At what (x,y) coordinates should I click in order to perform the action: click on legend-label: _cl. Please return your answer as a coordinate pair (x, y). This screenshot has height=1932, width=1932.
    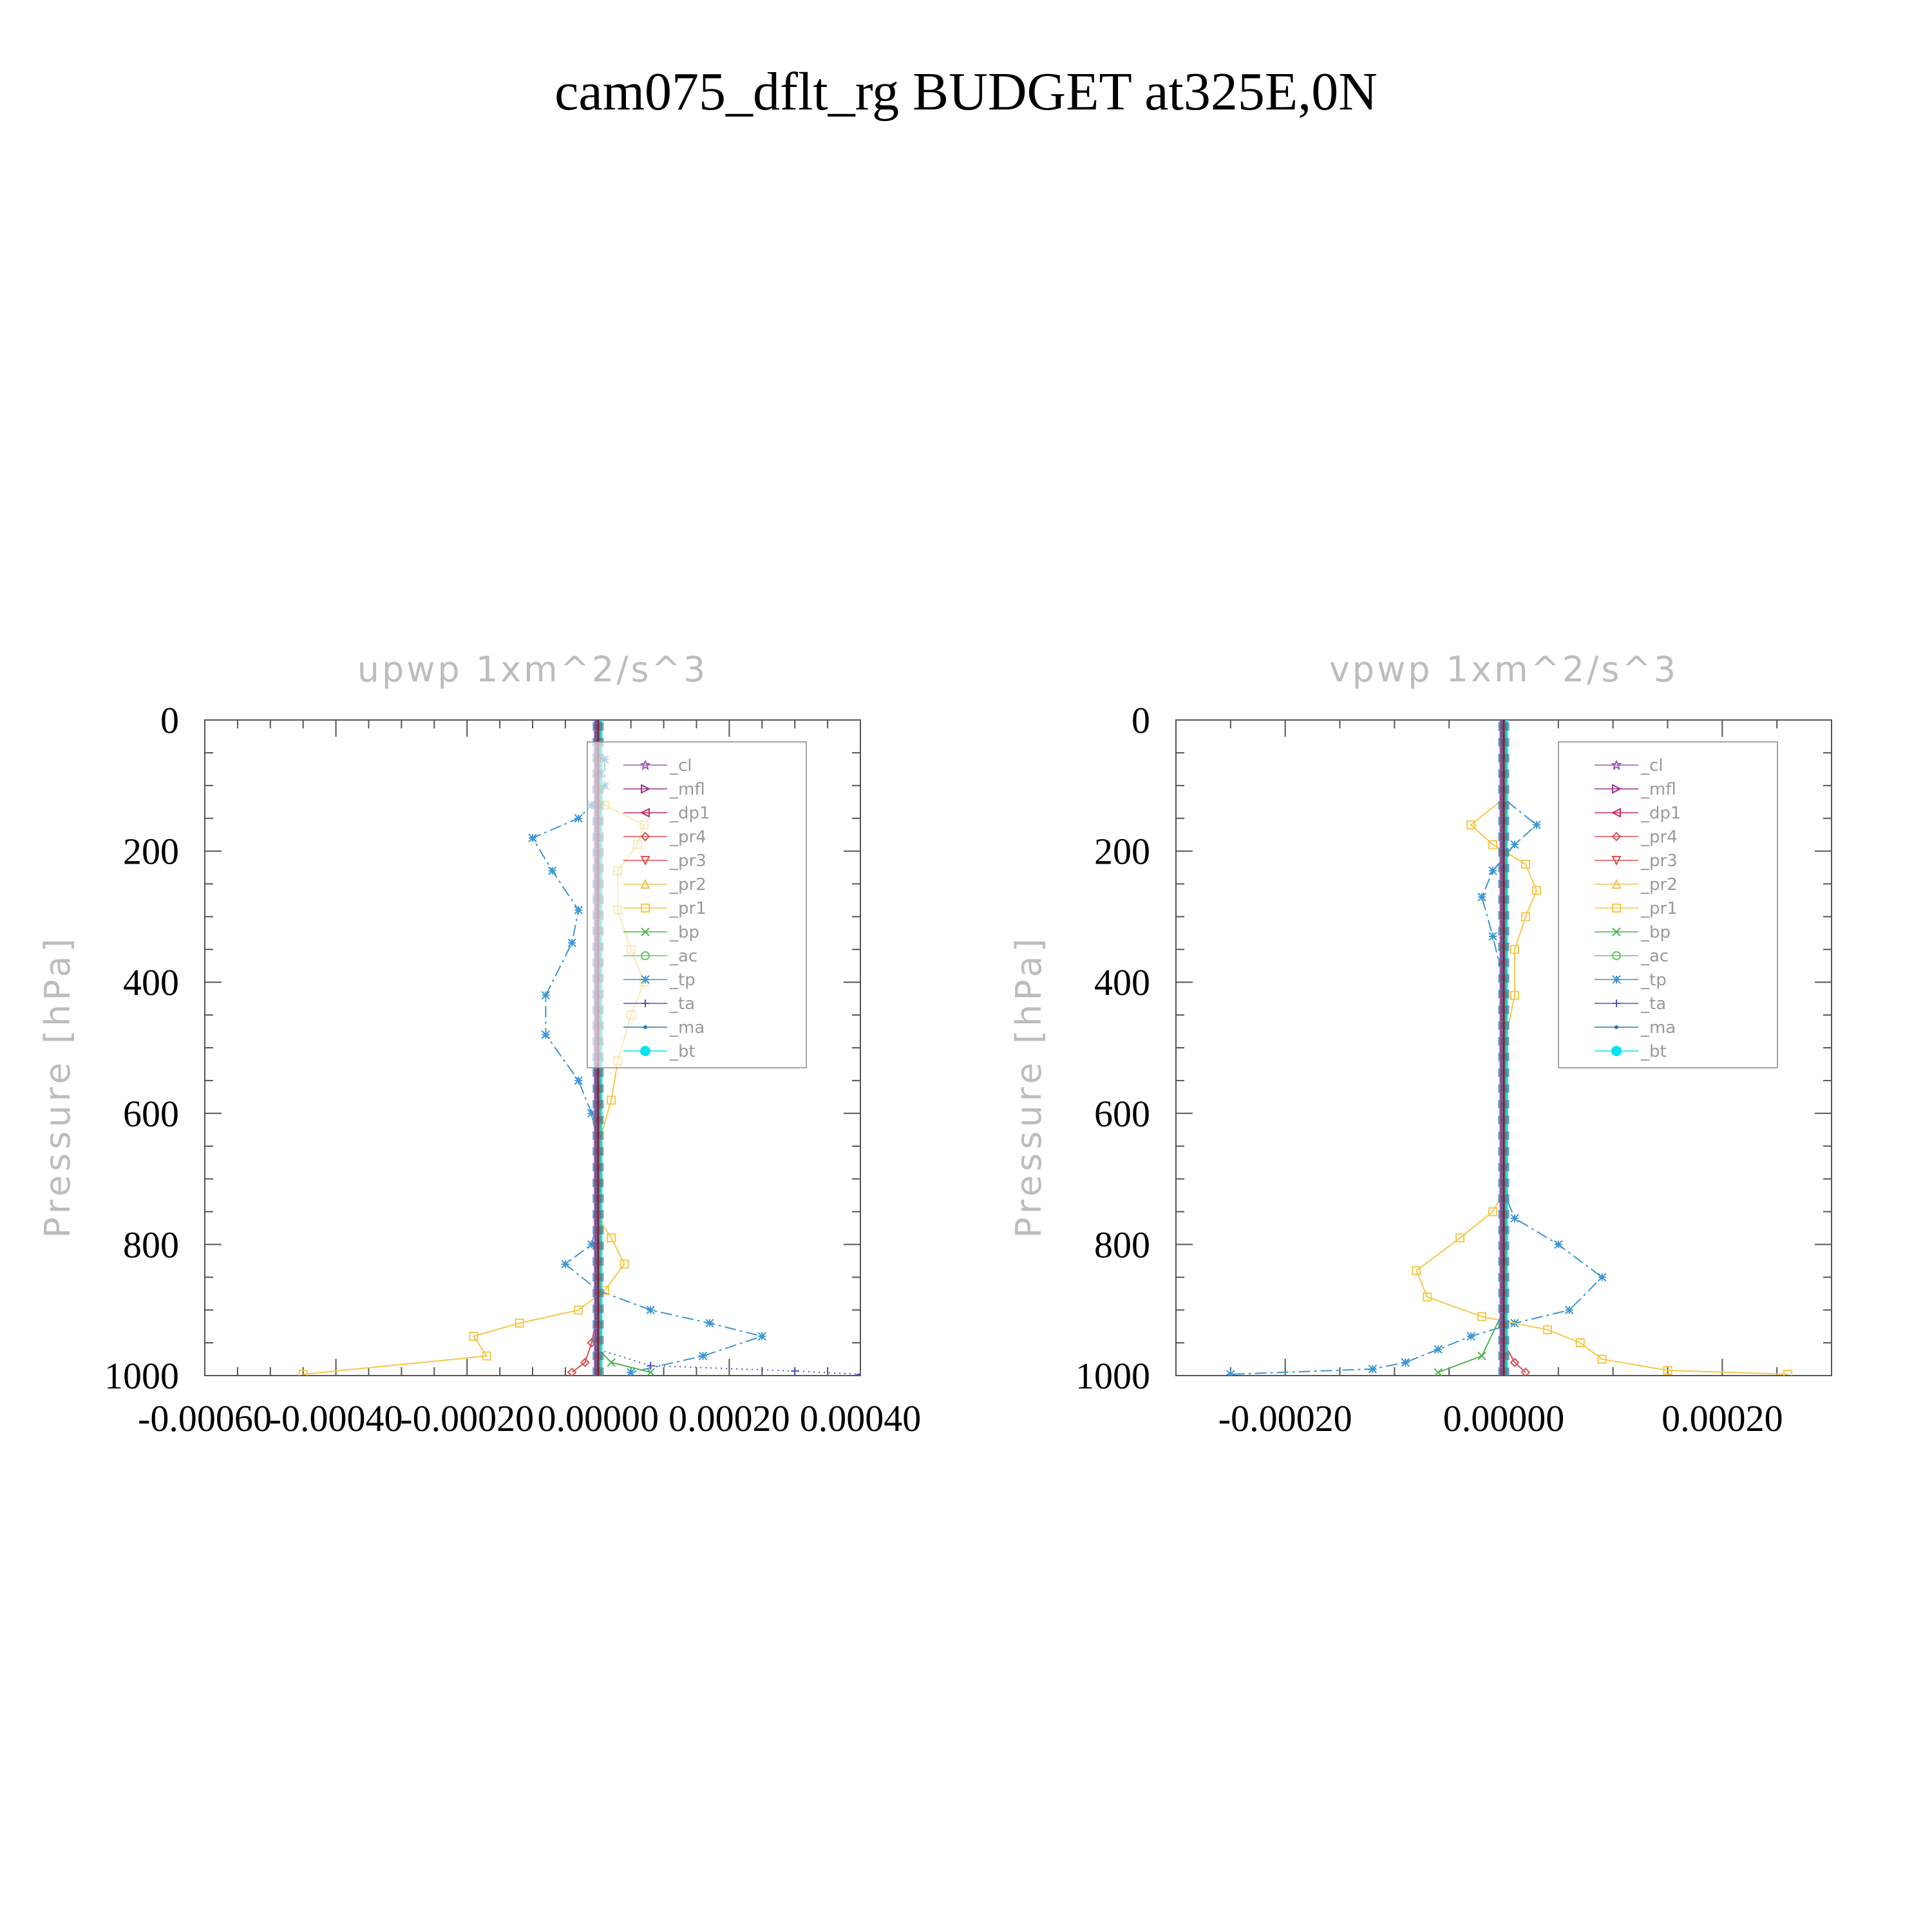
    Looking at the image, I should click on (681, 765).